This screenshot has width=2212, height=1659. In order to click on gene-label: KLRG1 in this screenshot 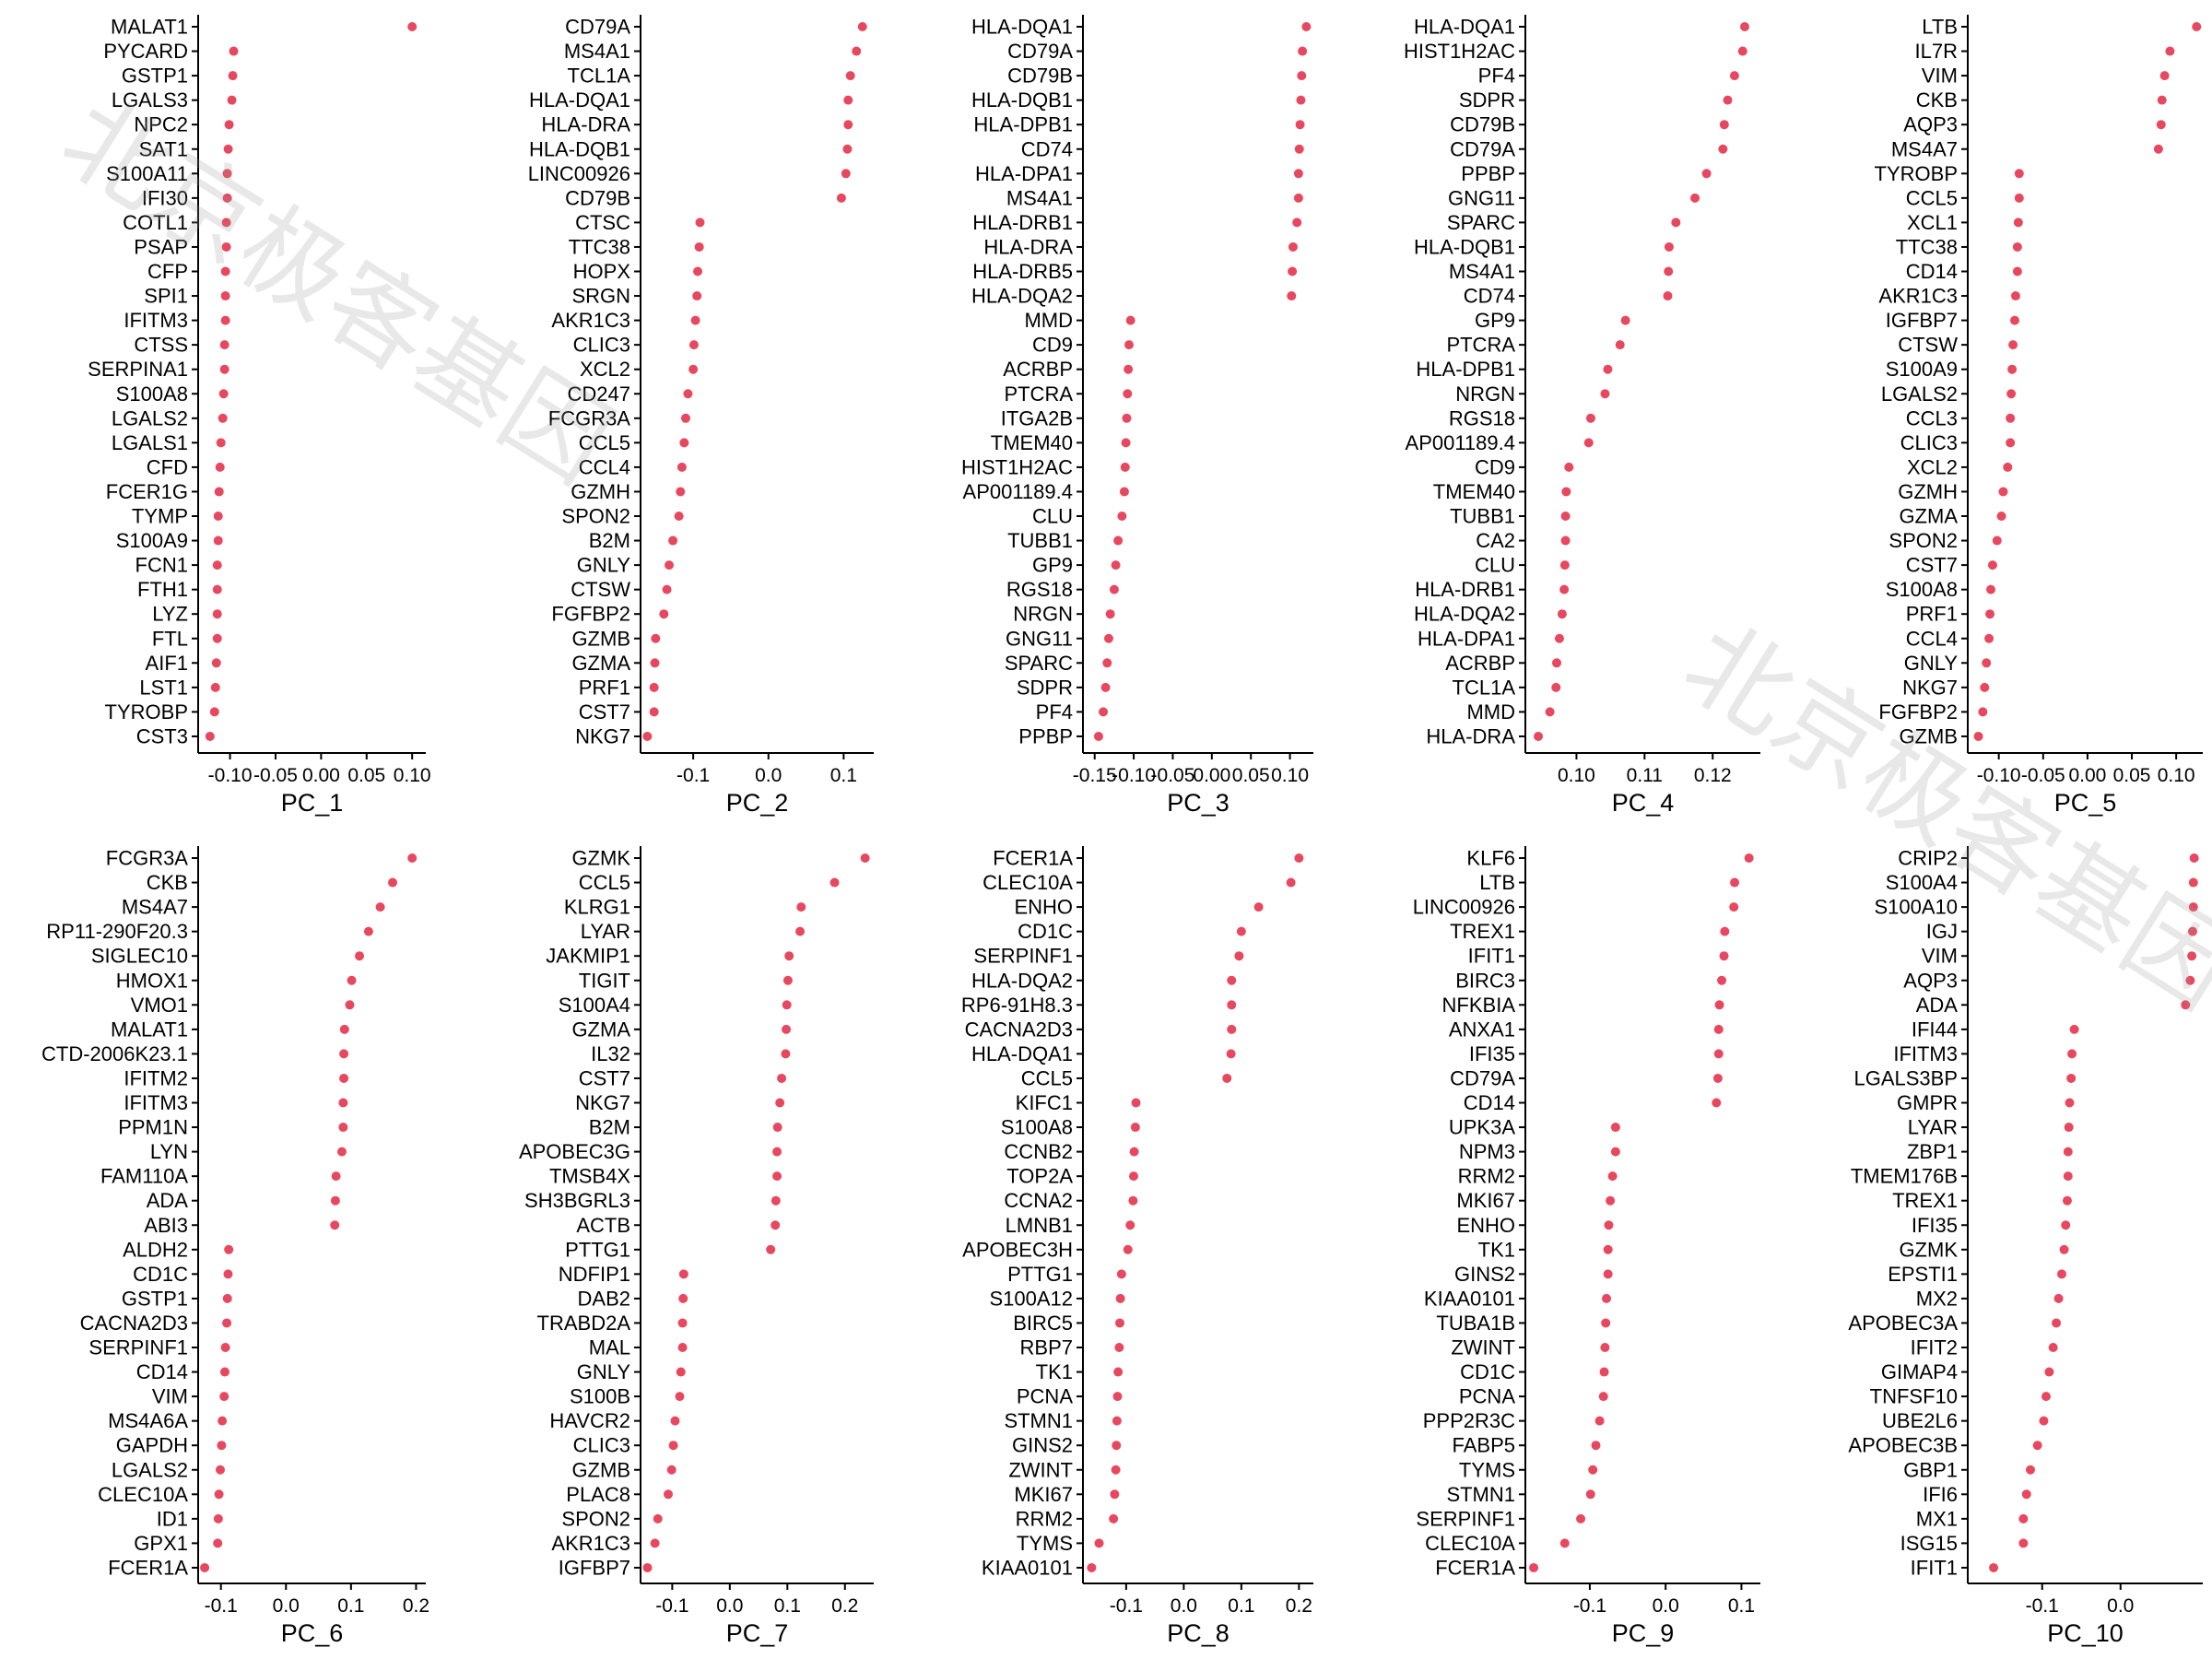, I will do `click(597, 907)`.